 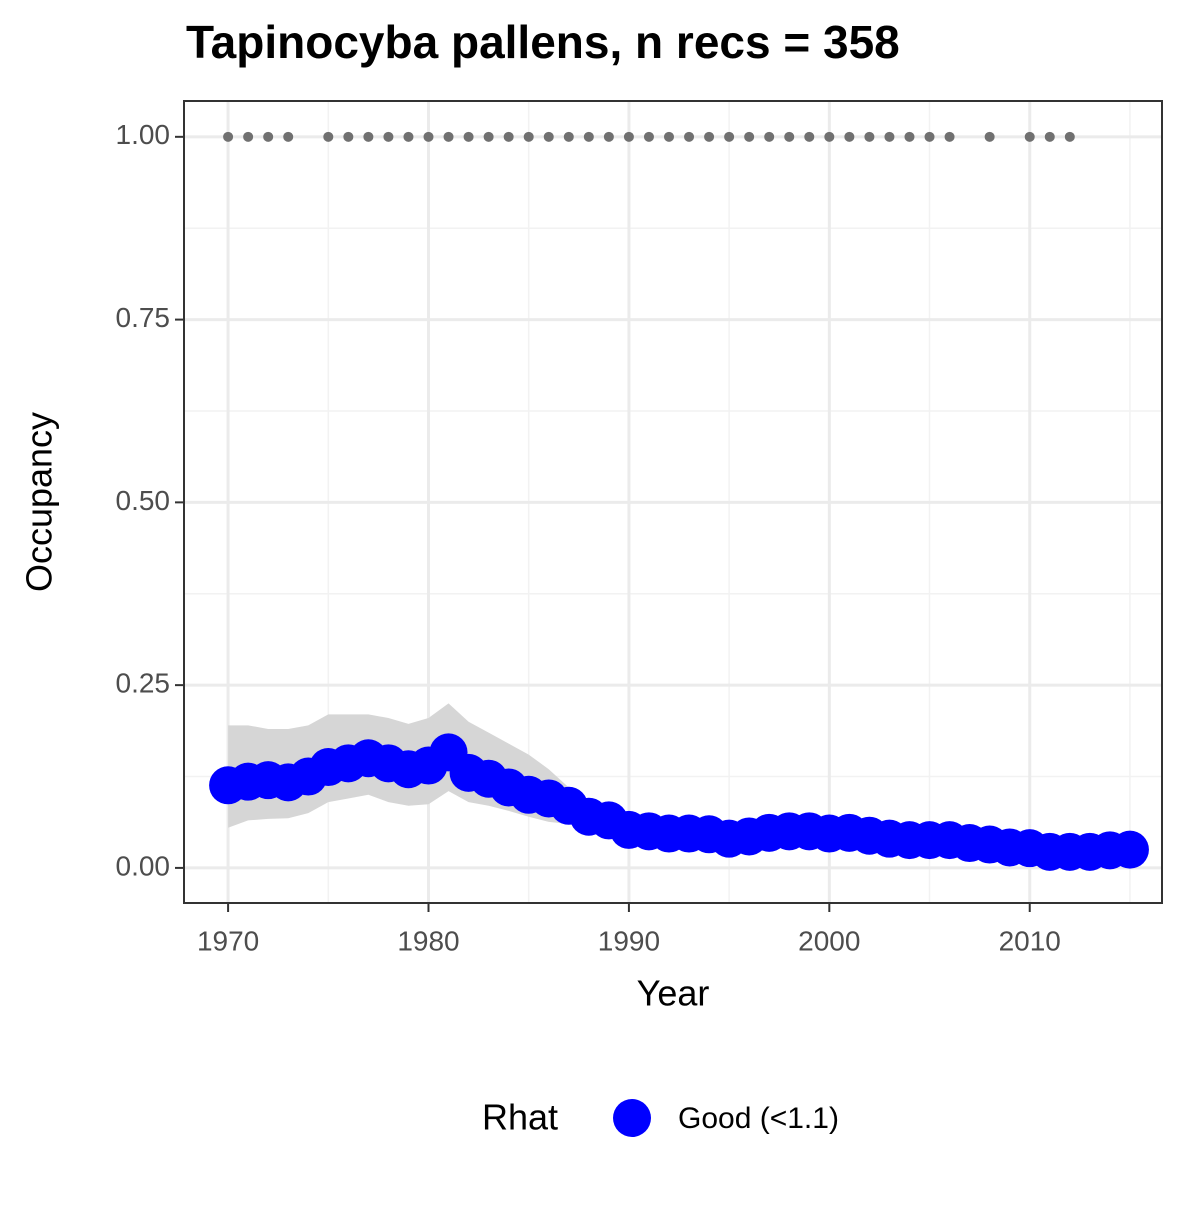 I want to click on y-axis-title: Occupancy, so click(x=39, y=502).